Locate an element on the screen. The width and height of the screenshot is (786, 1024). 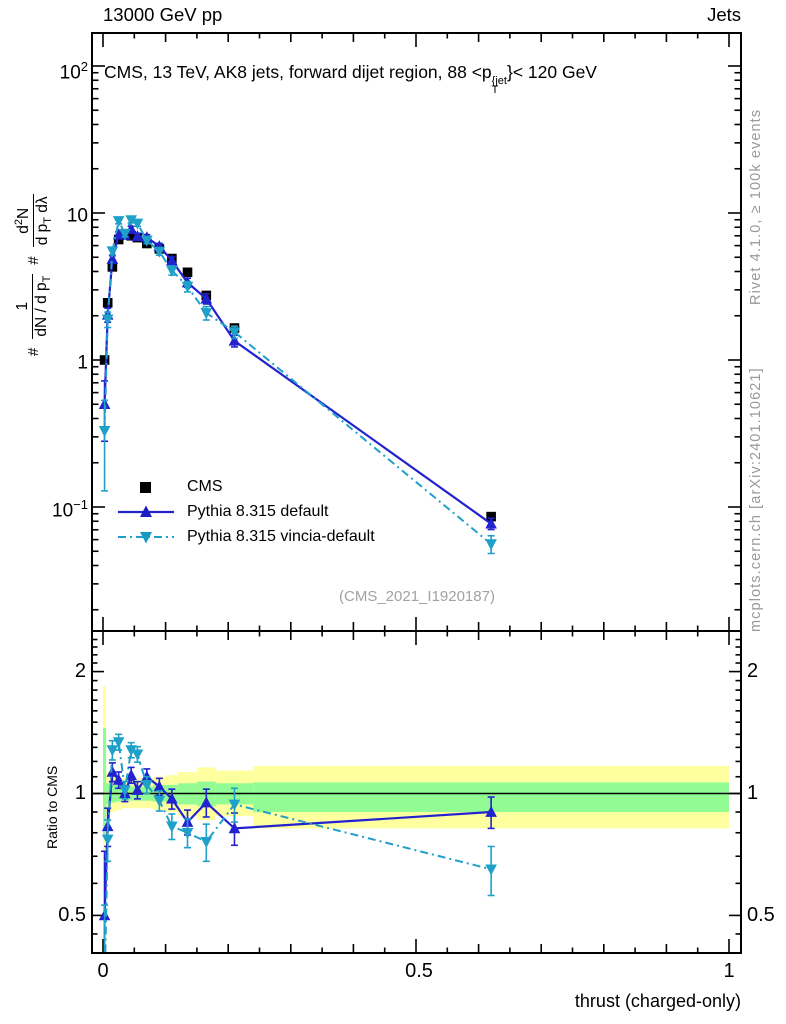
ratio-tick-right-0p5: 0.5 is located at coordinates (761, 915).